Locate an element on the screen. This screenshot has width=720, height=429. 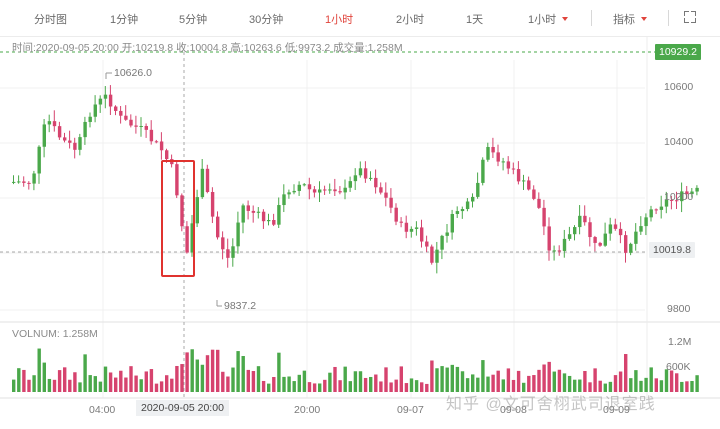
time-tick: 09-07 is located at coordinates (410, 410).